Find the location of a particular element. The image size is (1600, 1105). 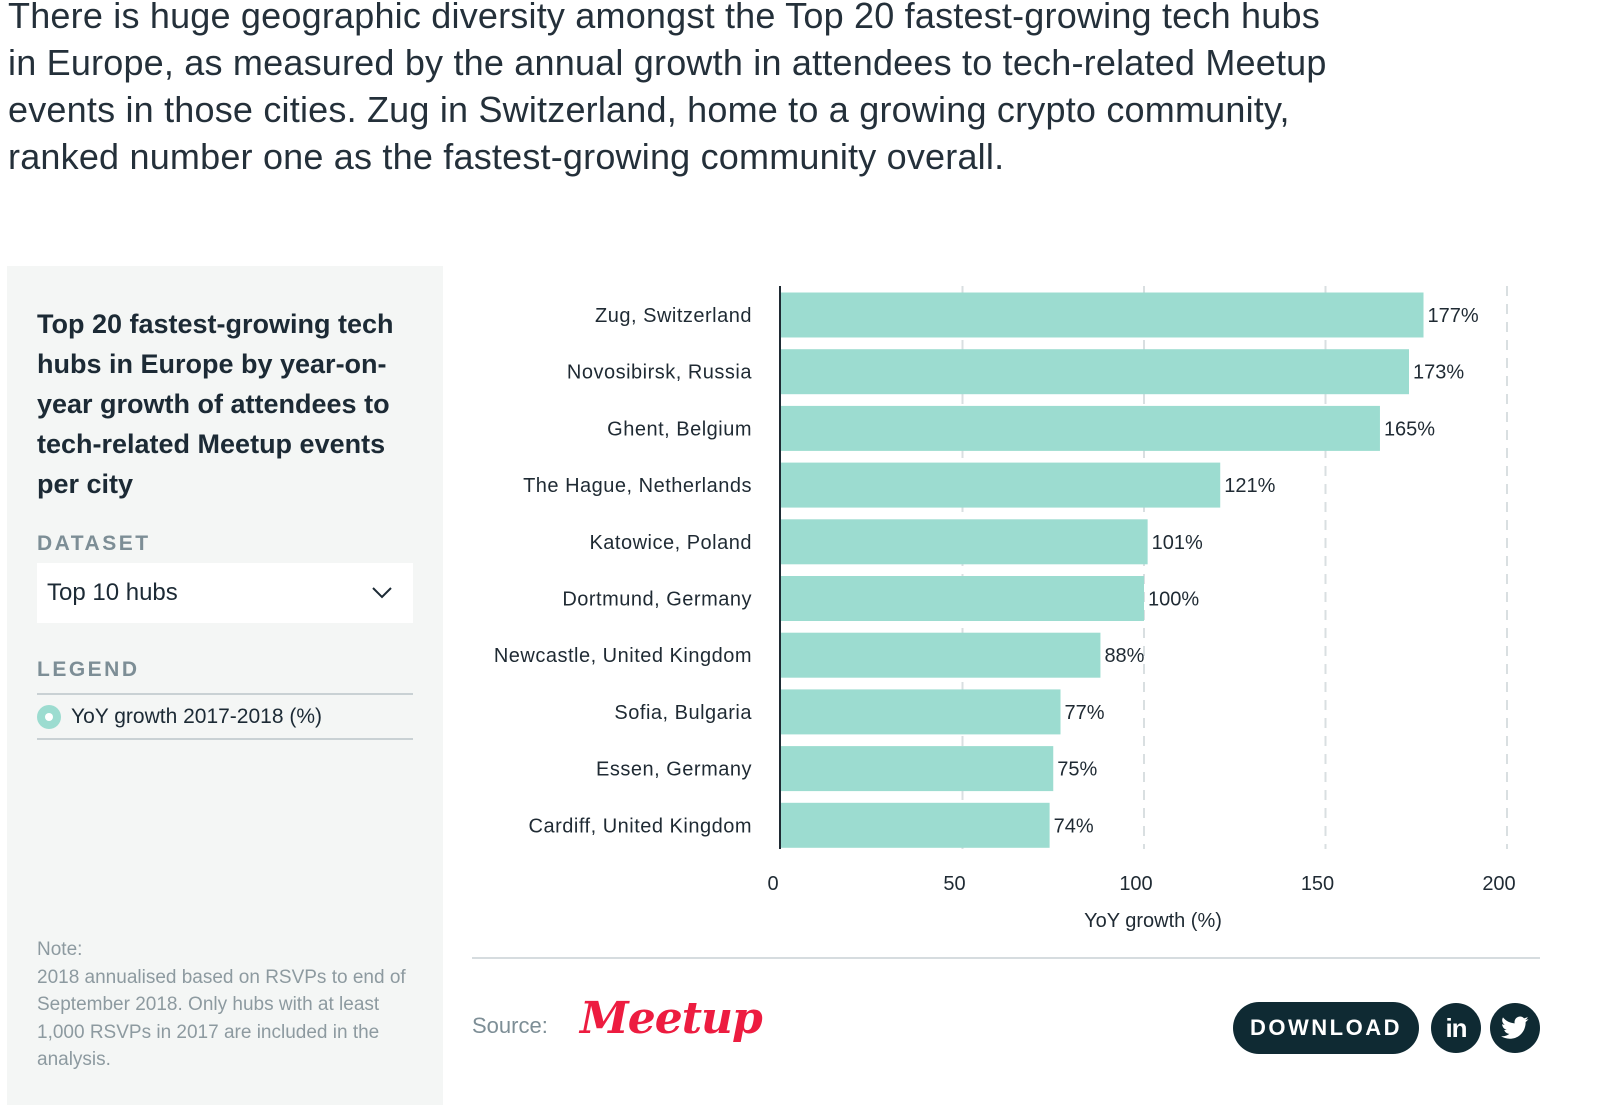

x-tick-label: 100 is located at coordinates (1135, 884).